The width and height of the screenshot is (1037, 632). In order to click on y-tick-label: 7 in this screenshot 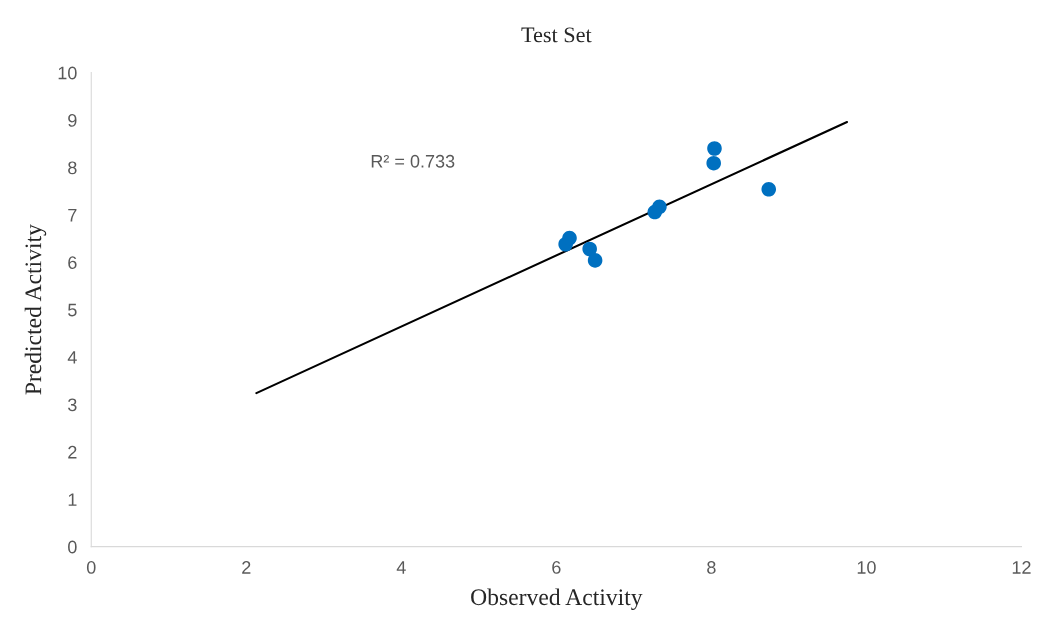, I will do `click(72, 215)`.